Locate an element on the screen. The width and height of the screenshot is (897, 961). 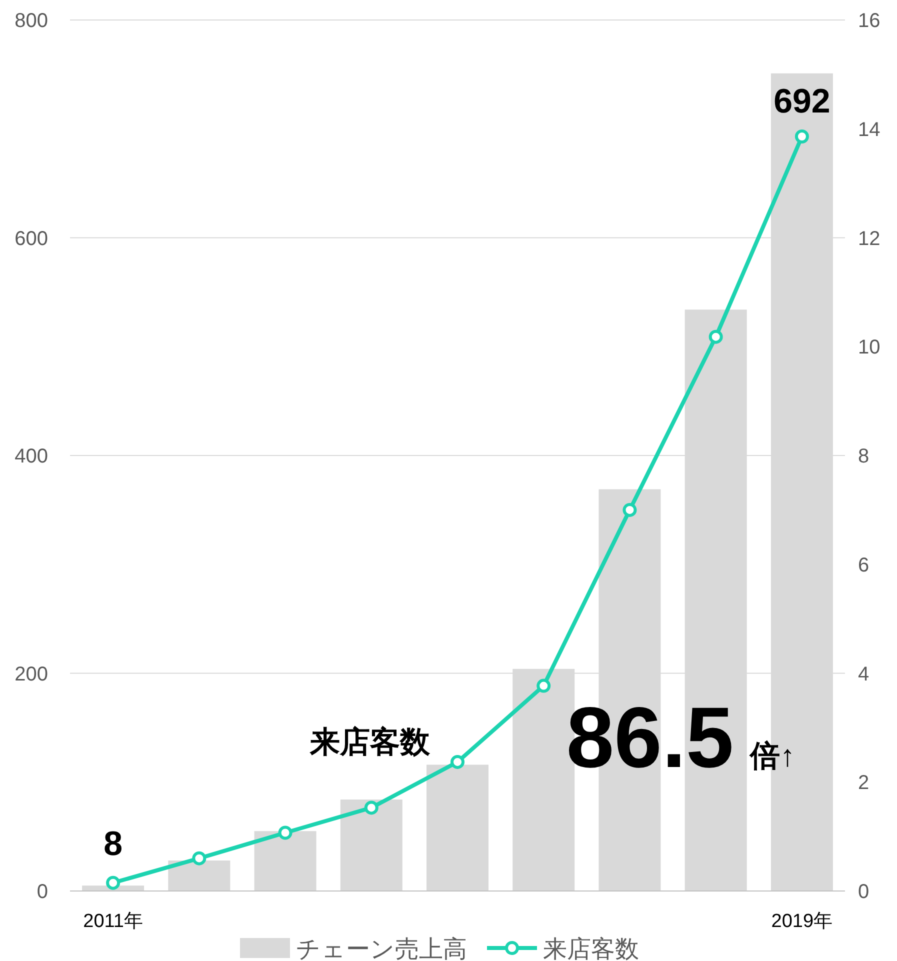
y2-tick-label: 2 is located at coordinates (864, 783).